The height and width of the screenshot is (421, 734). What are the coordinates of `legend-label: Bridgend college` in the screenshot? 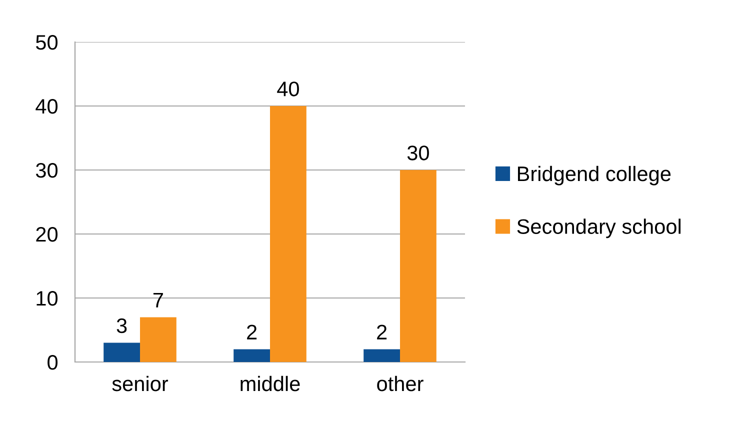 It's located at (594, 176).